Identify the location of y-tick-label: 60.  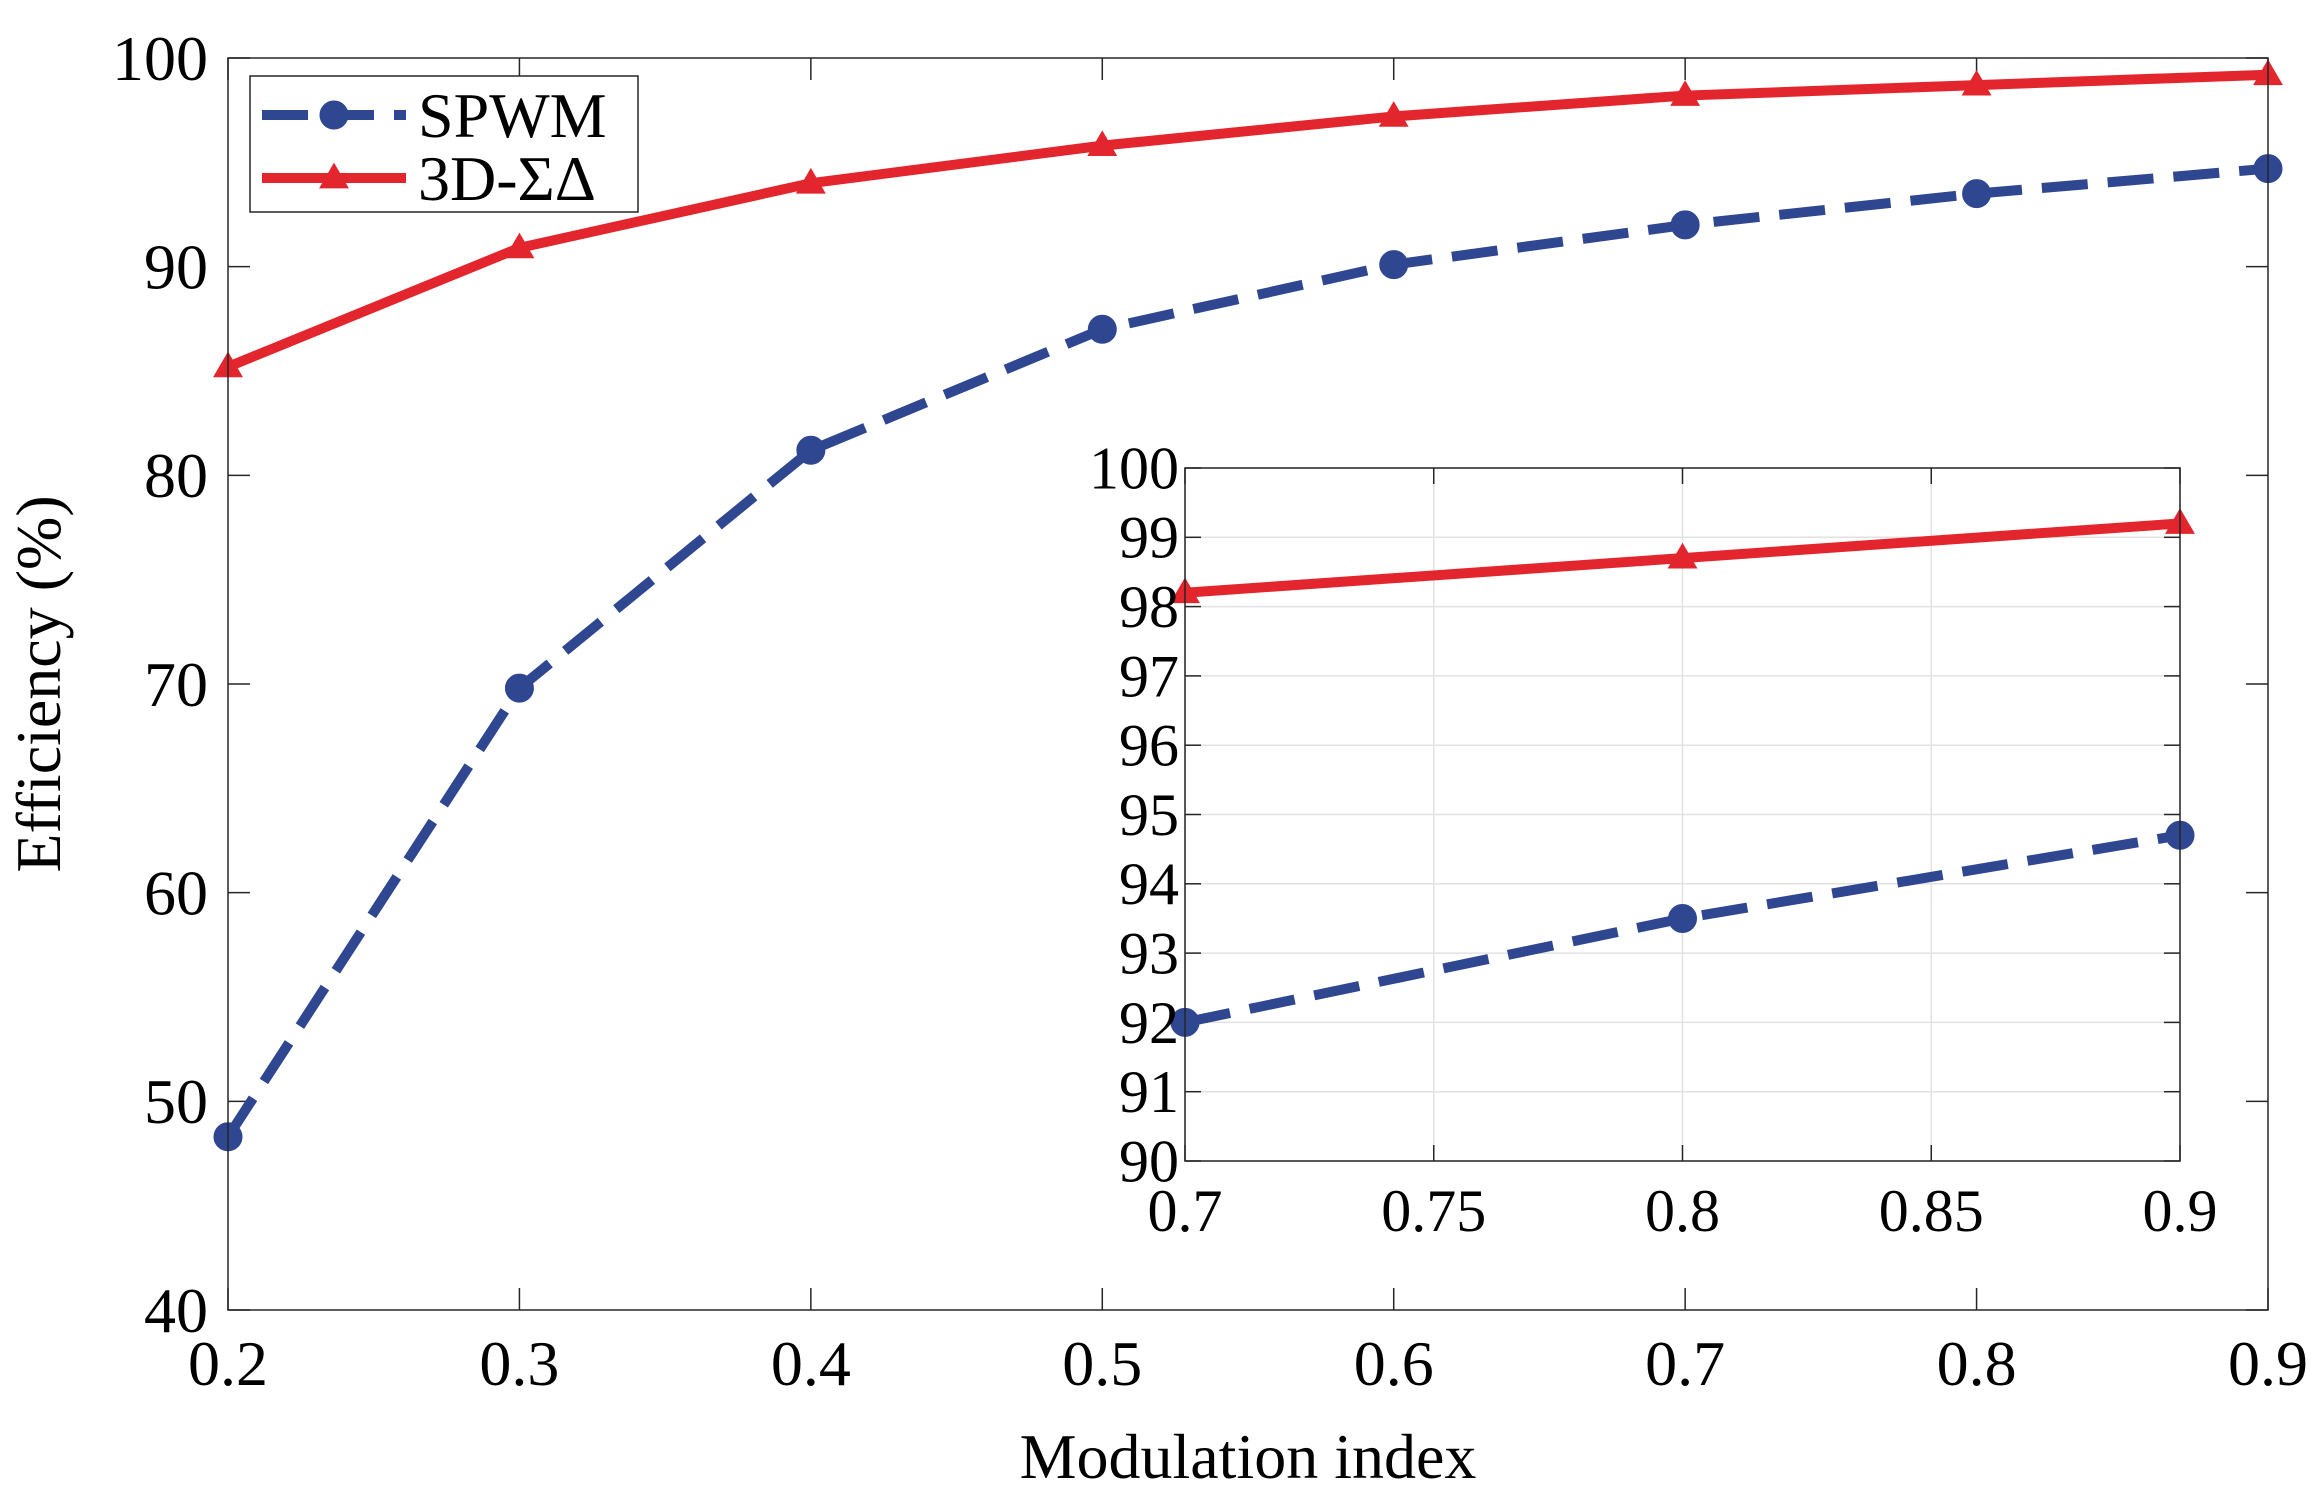
(176, 892).